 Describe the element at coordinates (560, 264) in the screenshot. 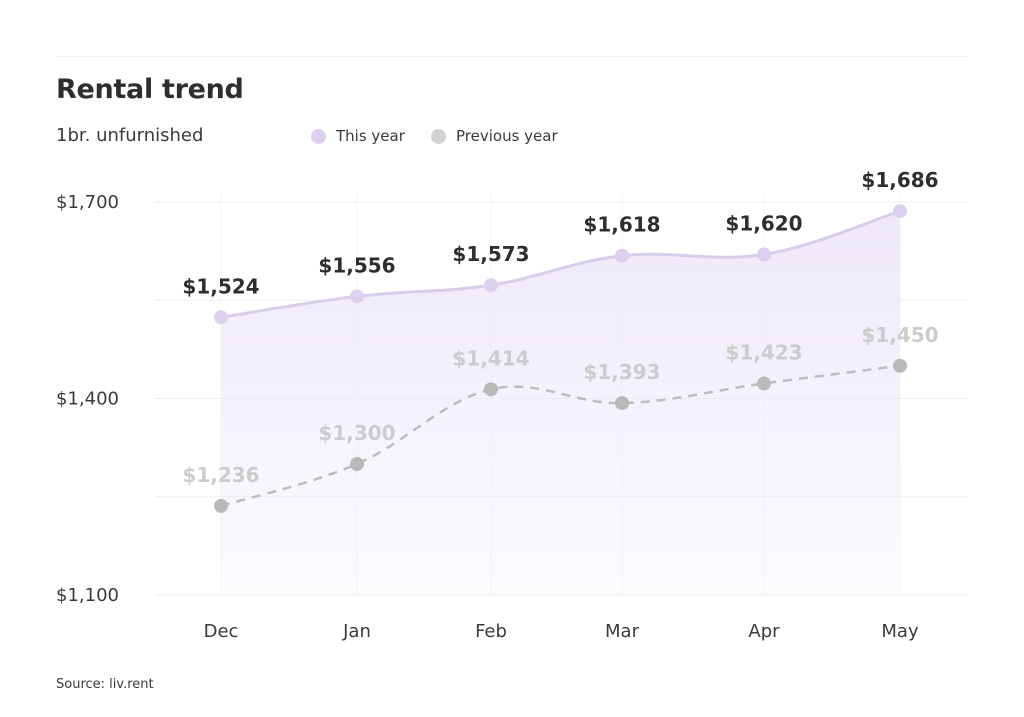

I see `this-year-line` at that location.